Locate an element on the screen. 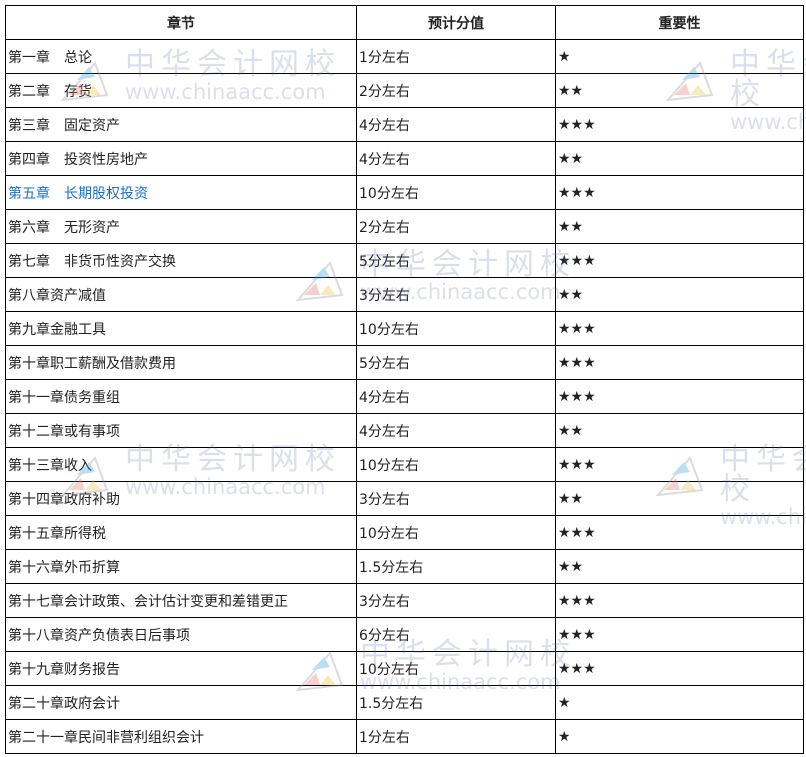  score-cell: 6分左右 is located at coordinates (456, 634).